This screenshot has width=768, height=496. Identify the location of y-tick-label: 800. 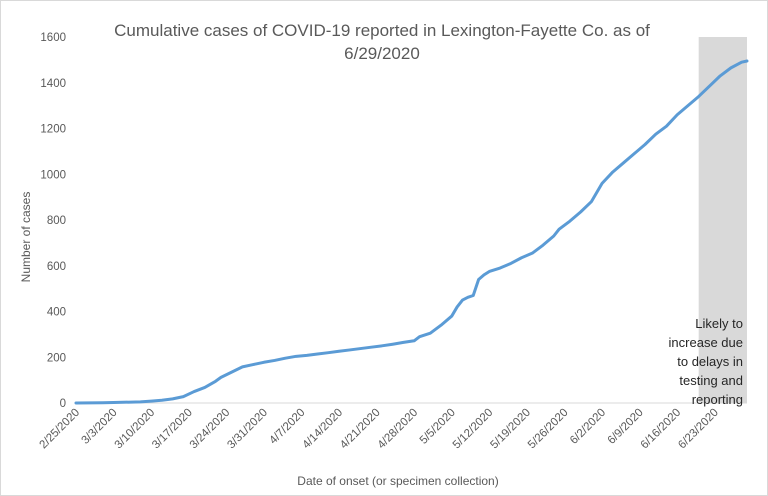
(56, 221).